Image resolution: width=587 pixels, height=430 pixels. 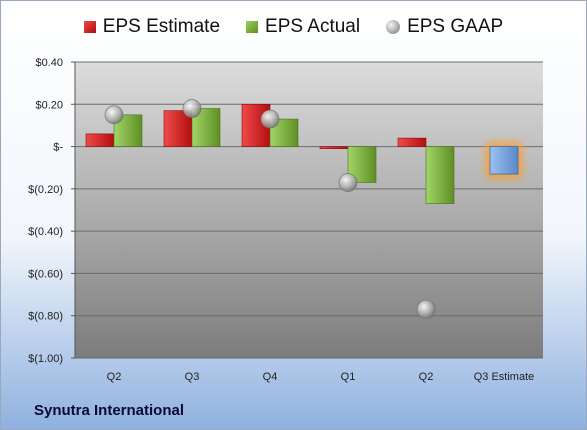 I want to click on legend-label-gaap: EPS GAAP, so click(x=455, y=26).